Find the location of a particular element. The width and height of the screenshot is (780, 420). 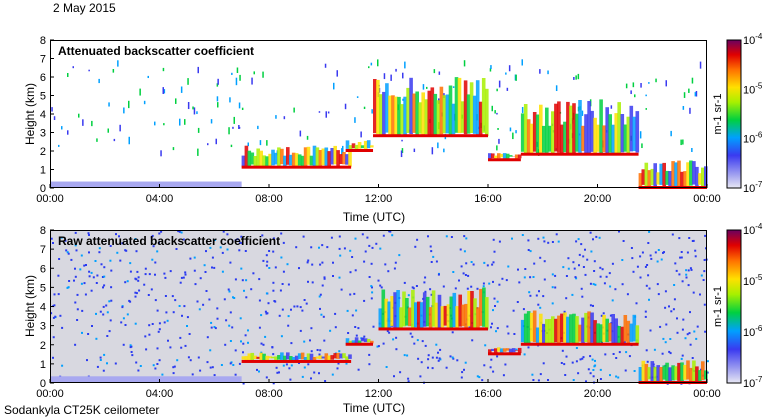

y-tick-label: 5 is located at coordinates (43, 288).